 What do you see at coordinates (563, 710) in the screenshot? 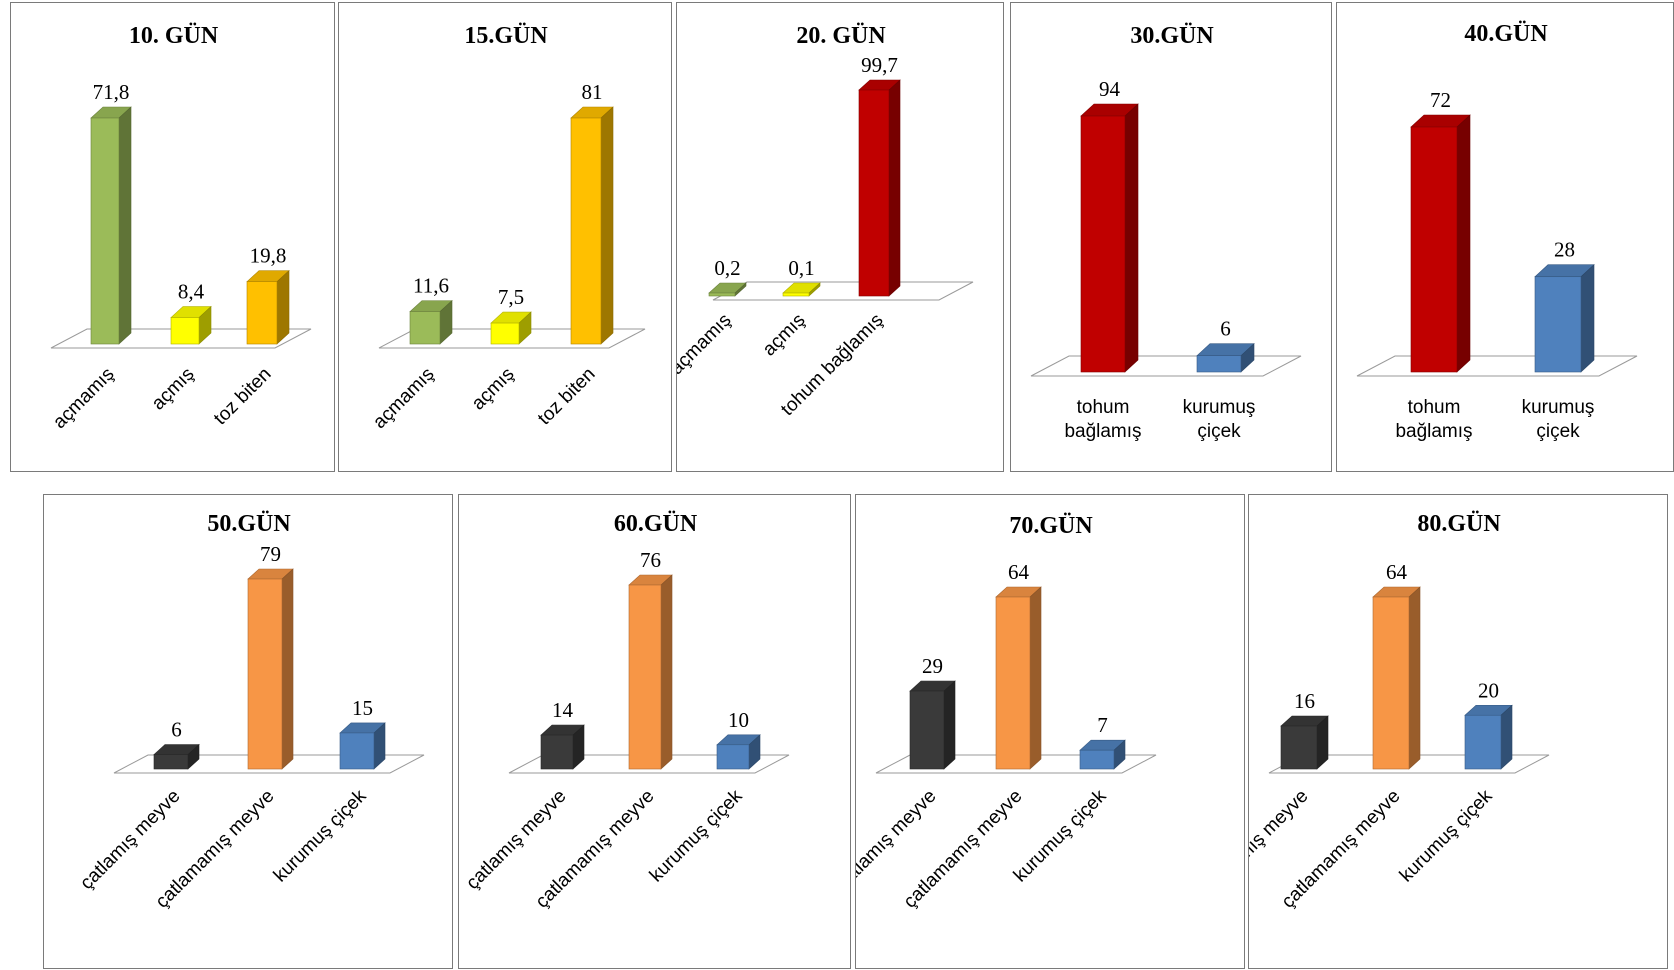
I see `value-label: 14` at bounding box center [563, 710].